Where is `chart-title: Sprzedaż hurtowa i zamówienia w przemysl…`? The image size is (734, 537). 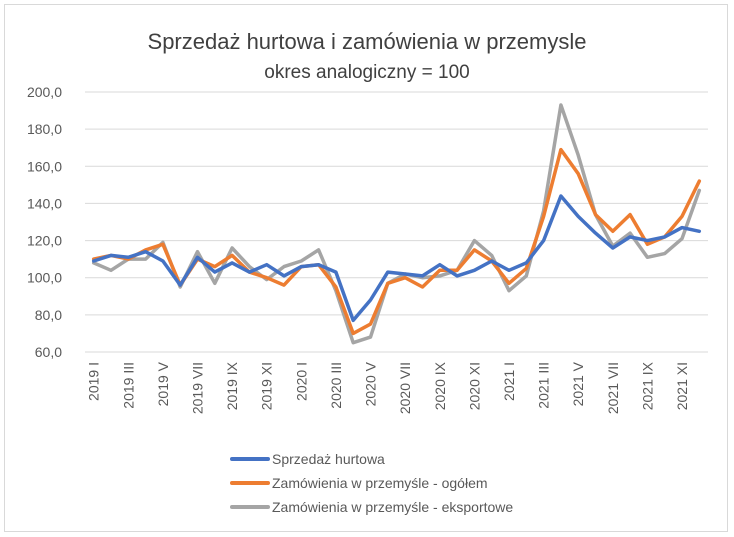
chart-title: Sprzedaż hurtowa i zamówienia w przemysl… is located at coordinates (367, 41).